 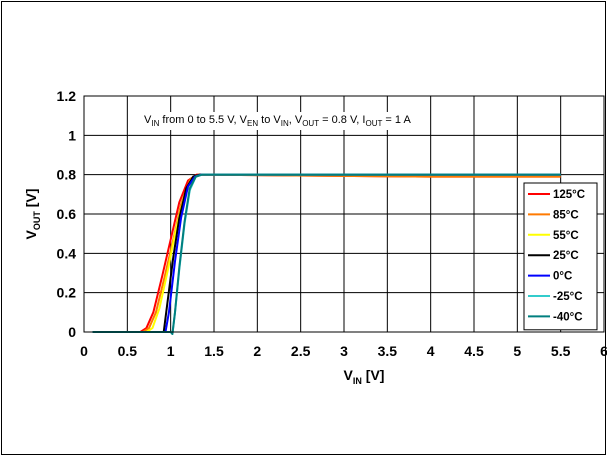 I want to click on annotation-segment: to V, so click(x=269, y=120).